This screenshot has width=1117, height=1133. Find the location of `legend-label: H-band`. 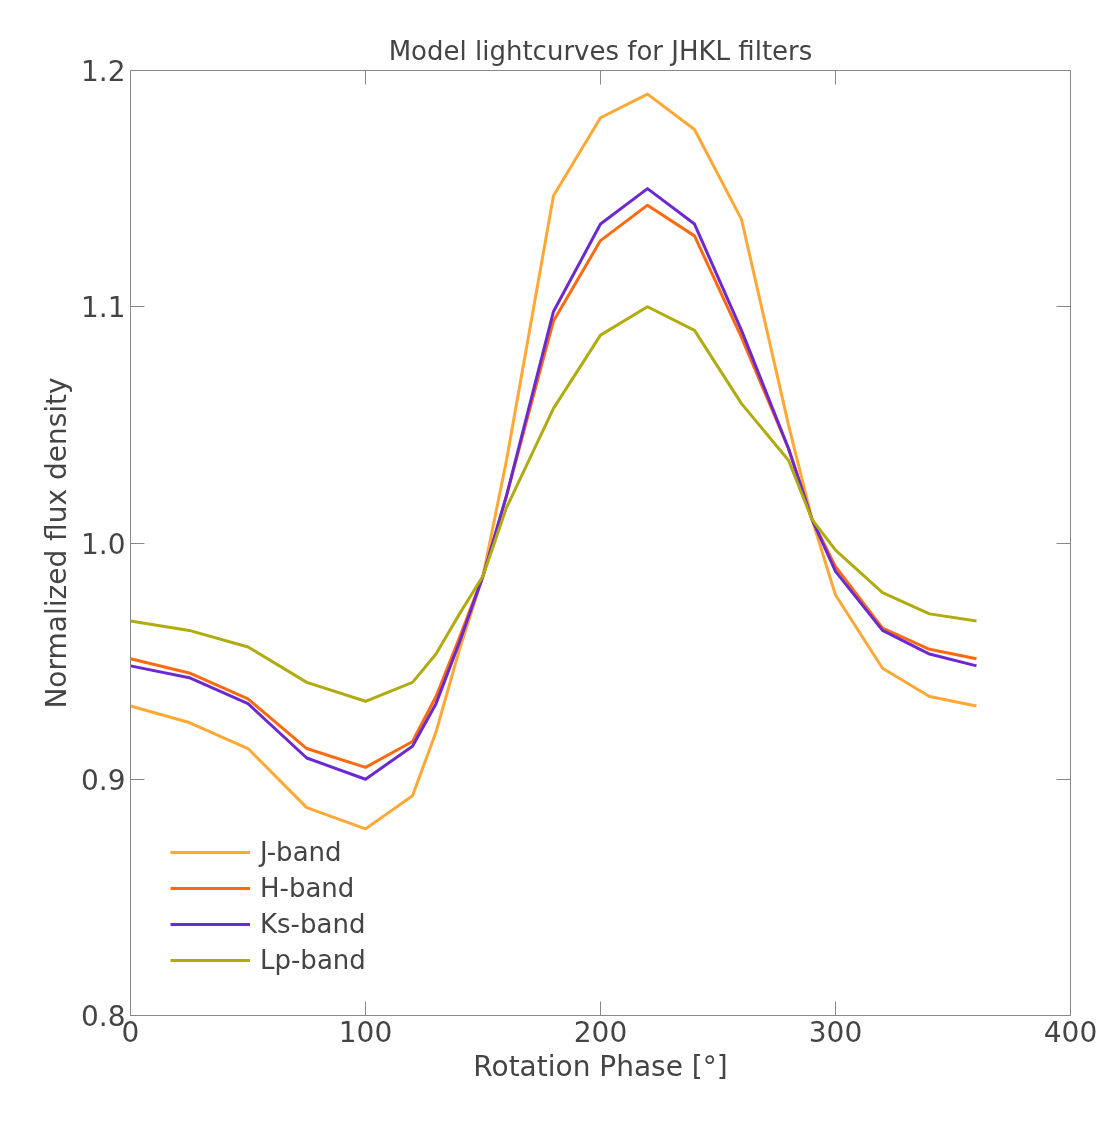

legend-label: H-band is located at coordinates (307, 888).